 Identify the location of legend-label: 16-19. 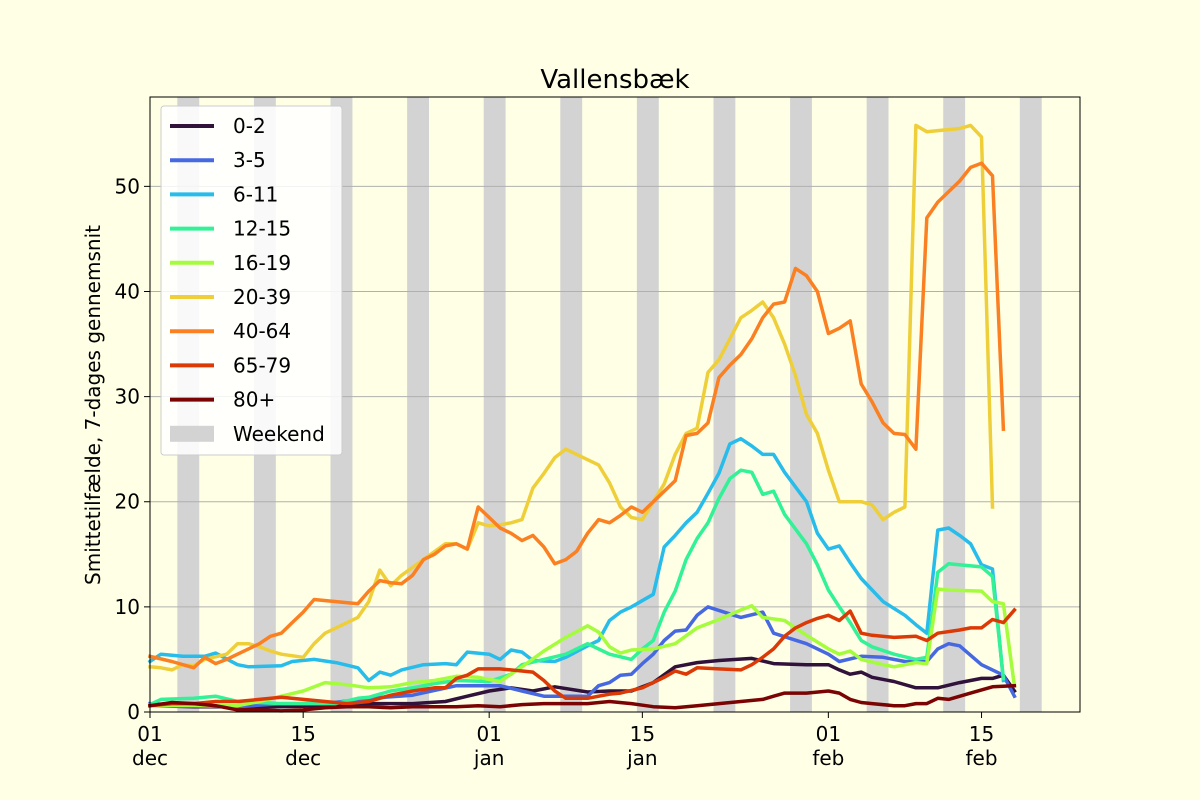
(262, 263).